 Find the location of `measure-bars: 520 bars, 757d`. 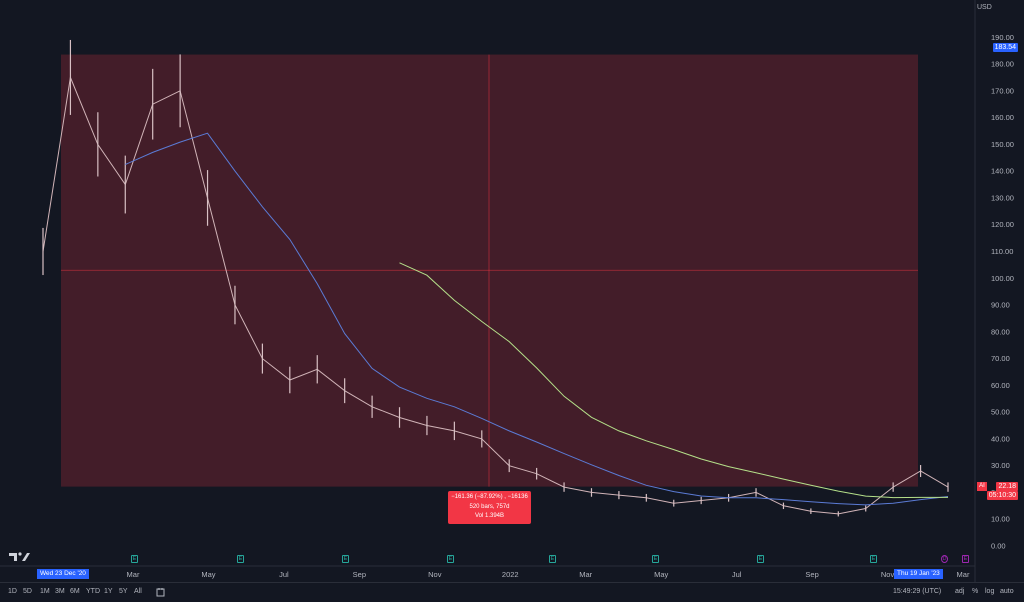

measure-bars: 520 bars, 757d is located at coordinates (489, 506).